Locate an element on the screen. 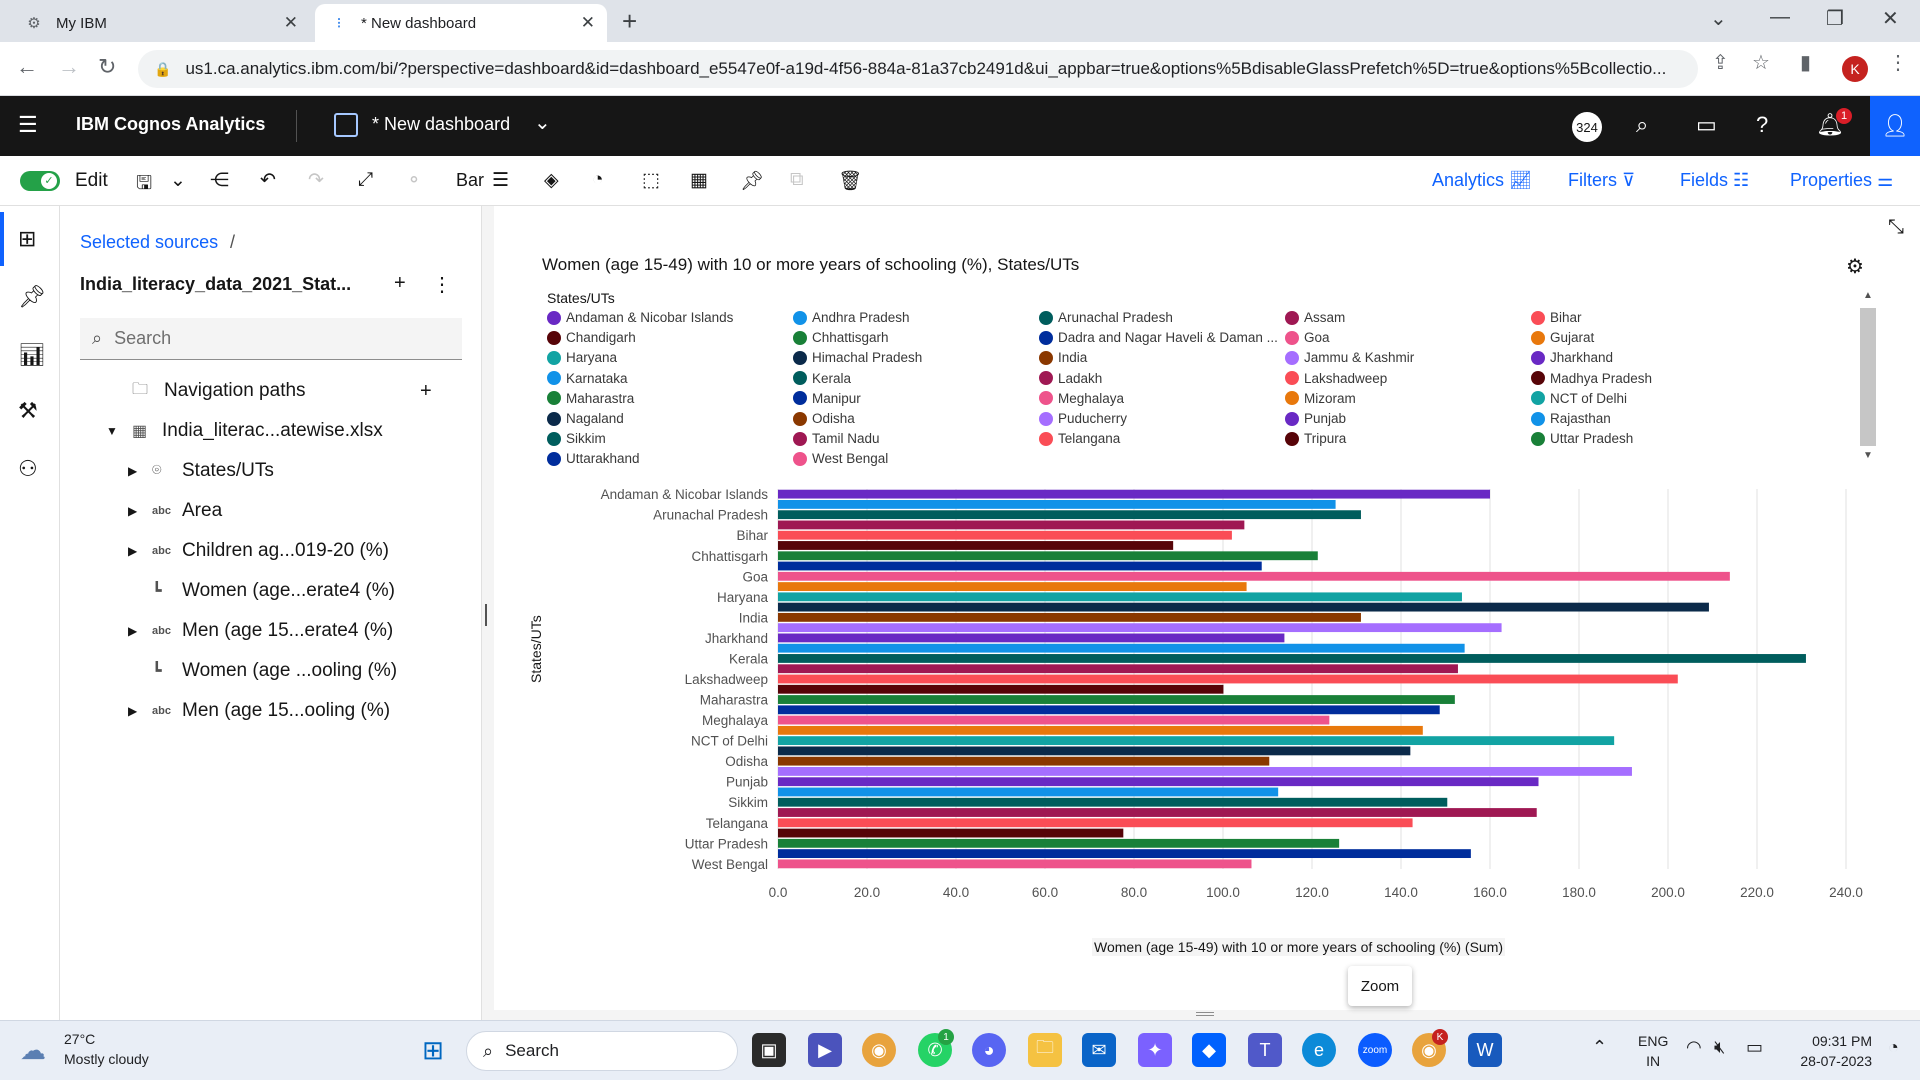  teams-icon: T is located at coordinates (1265, 1050).